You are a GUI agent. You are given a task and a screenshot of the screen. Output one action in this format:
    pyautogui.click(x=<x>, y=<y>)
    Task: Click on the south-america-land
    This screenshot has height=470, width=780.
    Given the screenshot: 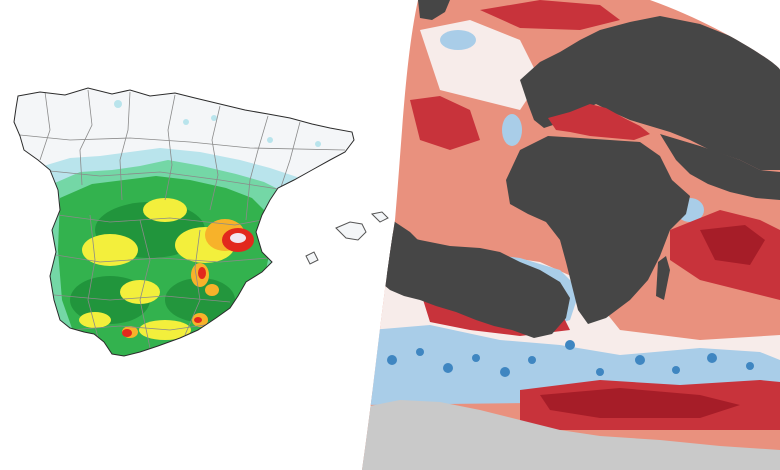 What is the action you would take?
    pyautogui.click(x=474, y=284)
    